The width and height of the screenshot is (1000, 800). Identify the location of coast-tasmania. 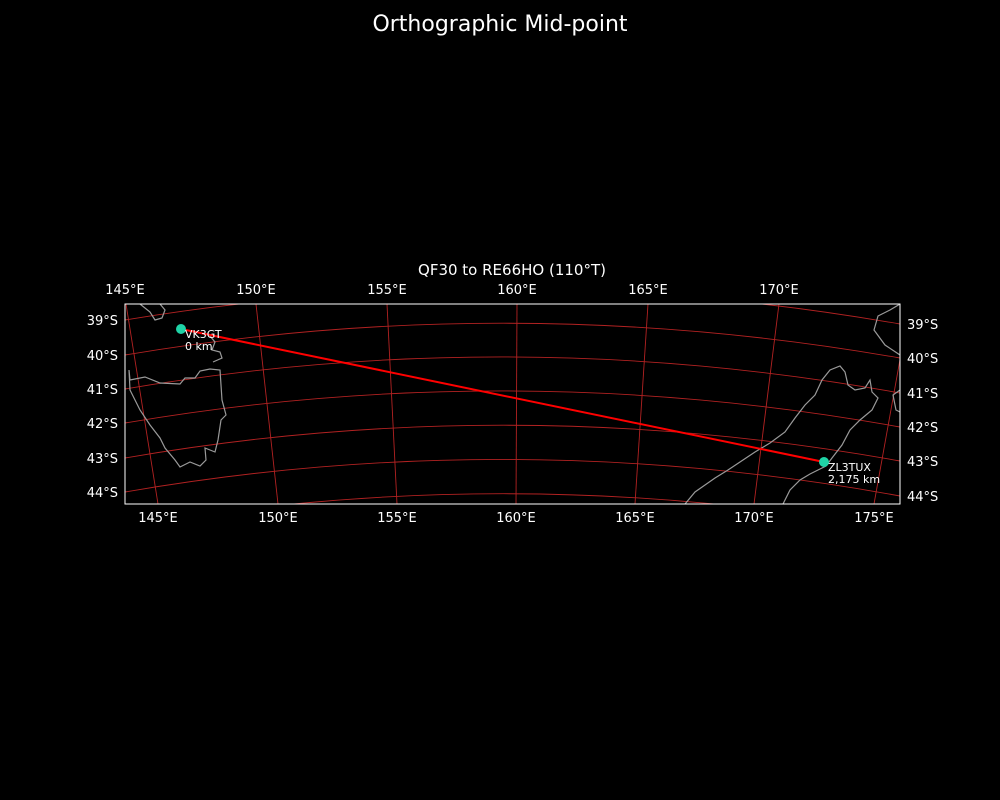
(177, 418).